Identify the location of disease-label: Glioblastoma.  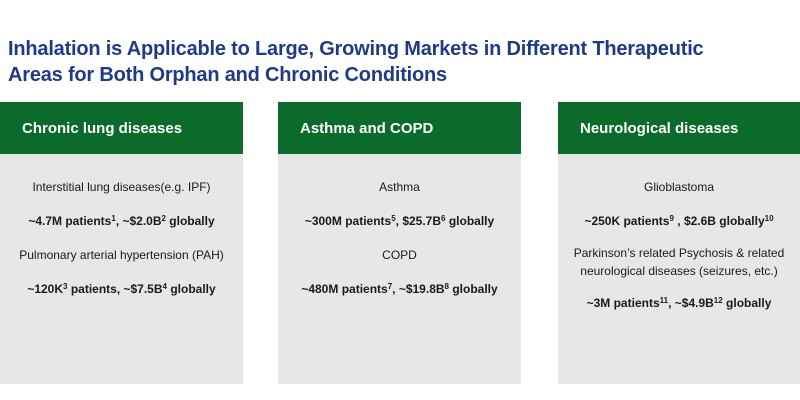
(679, 187).